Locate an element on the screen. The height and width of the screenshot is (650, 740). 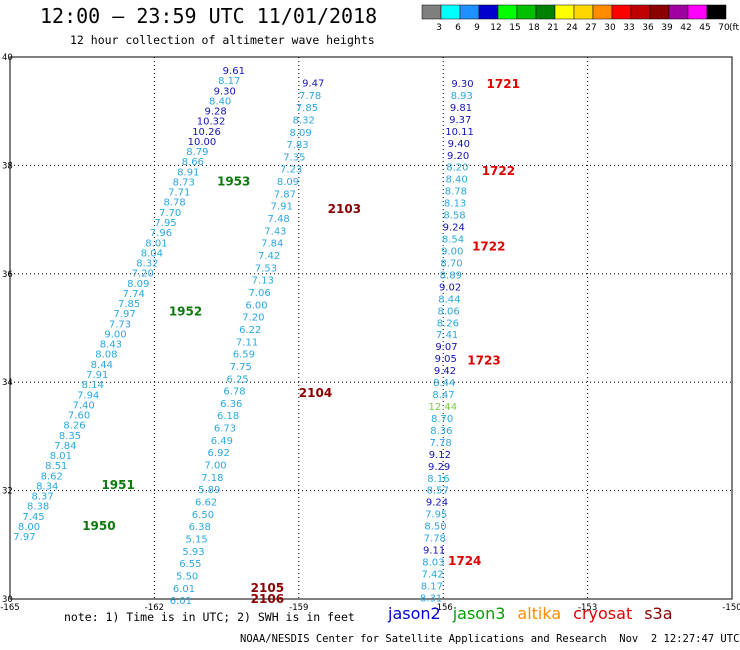
pass-number-label: 2106 is located at coordinates (267, 599).